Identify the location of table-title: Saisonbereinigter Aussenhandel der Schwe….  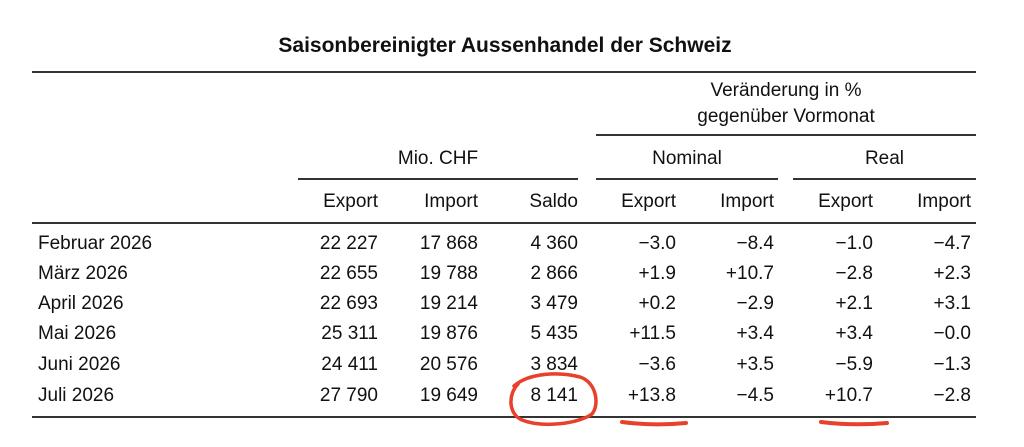
(505, 45).